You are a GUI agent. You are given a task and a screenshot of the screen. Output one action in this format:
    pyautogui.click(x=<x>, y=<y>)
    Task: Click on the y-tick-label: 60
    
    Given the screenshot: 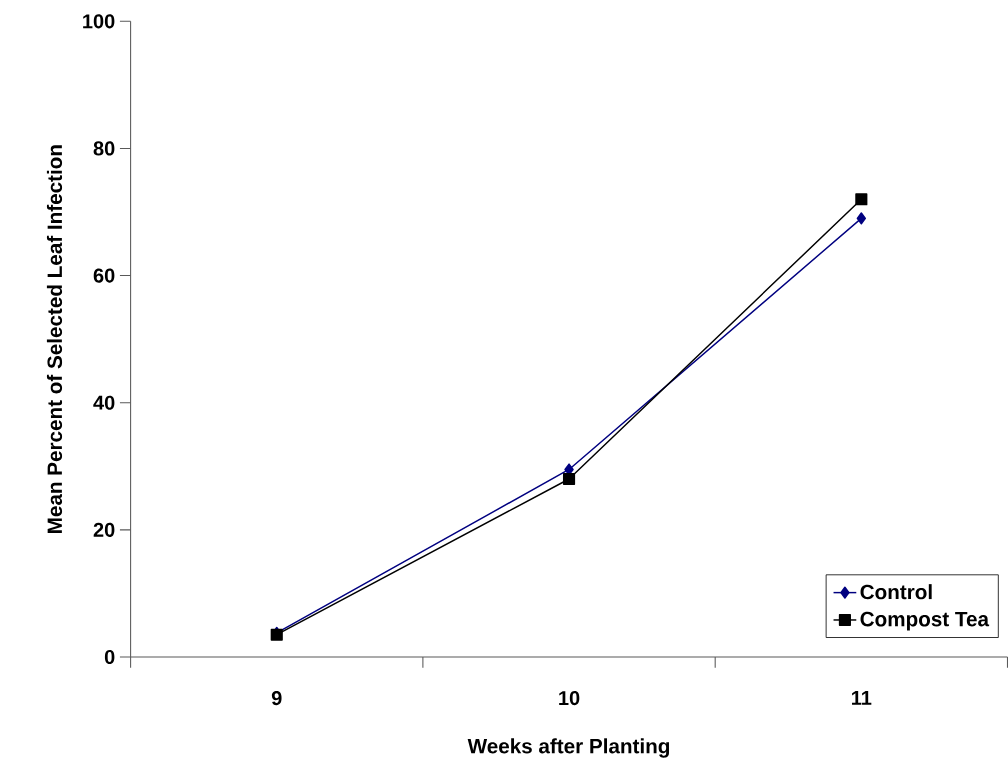 What is the action you would take?
    pyautogui.click(x=104, y=275)
    